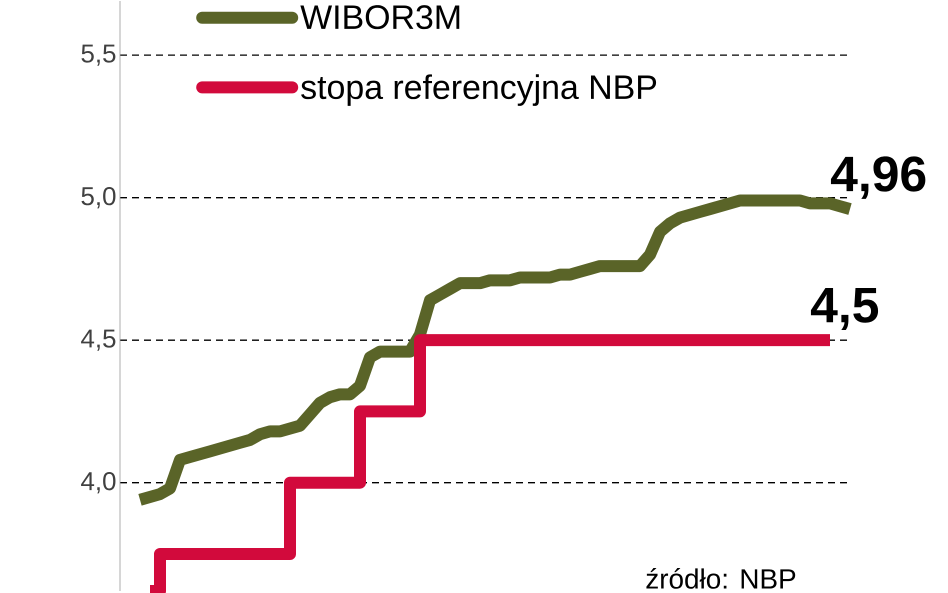 The image size is (948, 593). I want to click on annotation: źródło: NBP, so click(721, 578).